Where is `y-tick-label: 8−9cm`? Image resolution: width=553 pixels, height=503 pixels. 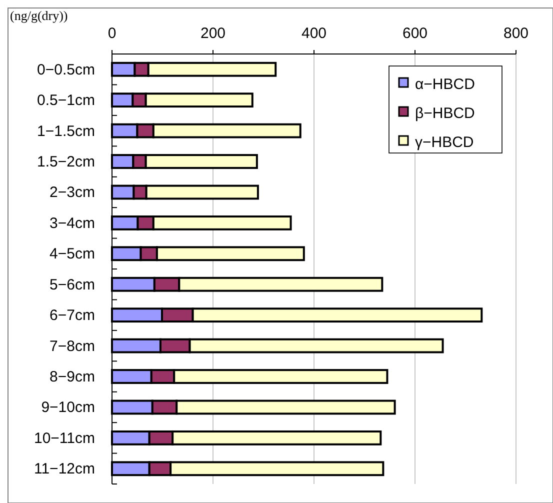
y-tick-label: 8−9cm is located at coordinates (72, 377).